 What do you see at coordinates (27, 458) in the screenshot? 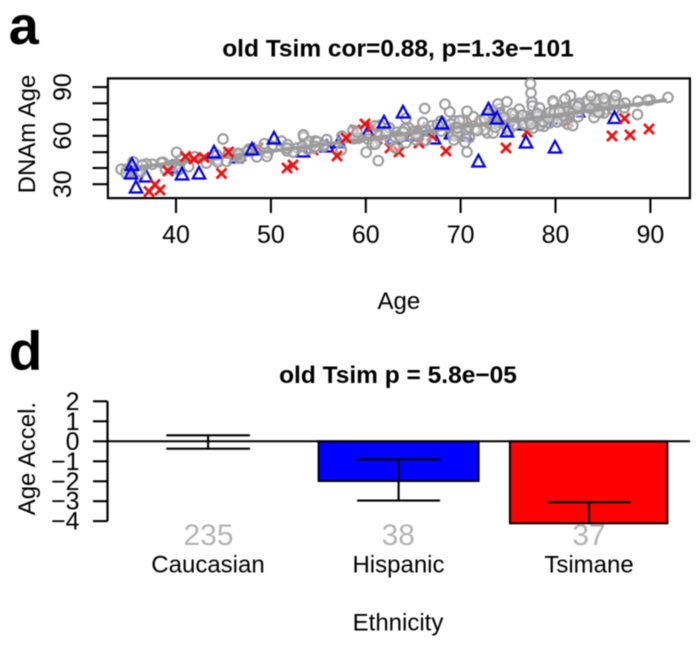
I see `svg-text: Age Accel.` at bounding box center [27, 458].